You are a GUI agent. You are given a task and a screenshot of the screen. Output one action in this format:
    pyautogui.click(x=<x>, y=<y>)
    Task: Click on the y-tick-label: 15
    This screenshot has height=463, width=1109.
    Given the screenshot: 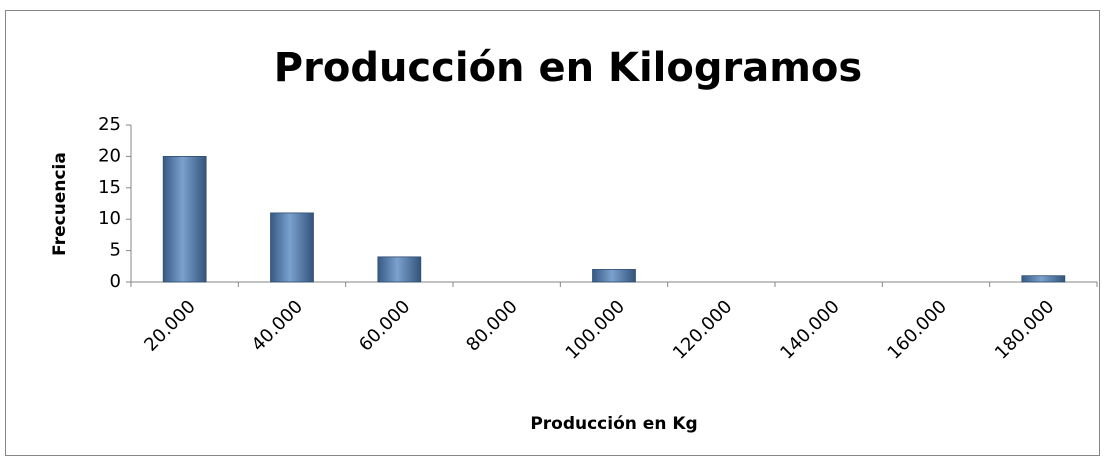 What is the action you would take?
    pyautogui.click(x=109, y=187)
    